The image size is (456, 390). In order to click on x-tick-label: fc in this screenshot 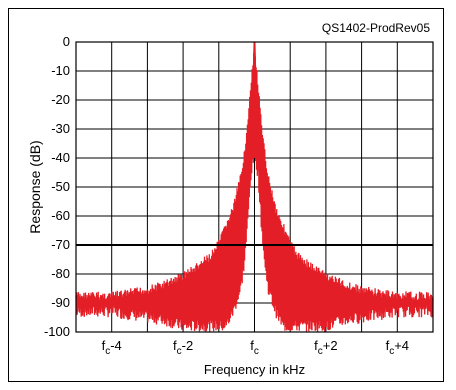, I will do `click(254, 347)`.